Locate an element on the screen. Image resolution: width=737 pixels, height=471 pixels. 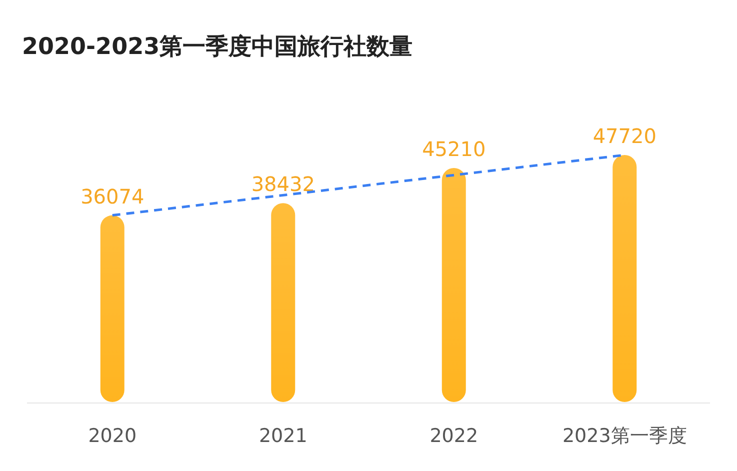
data-label: 38432 is located at coordinates (283, 184).